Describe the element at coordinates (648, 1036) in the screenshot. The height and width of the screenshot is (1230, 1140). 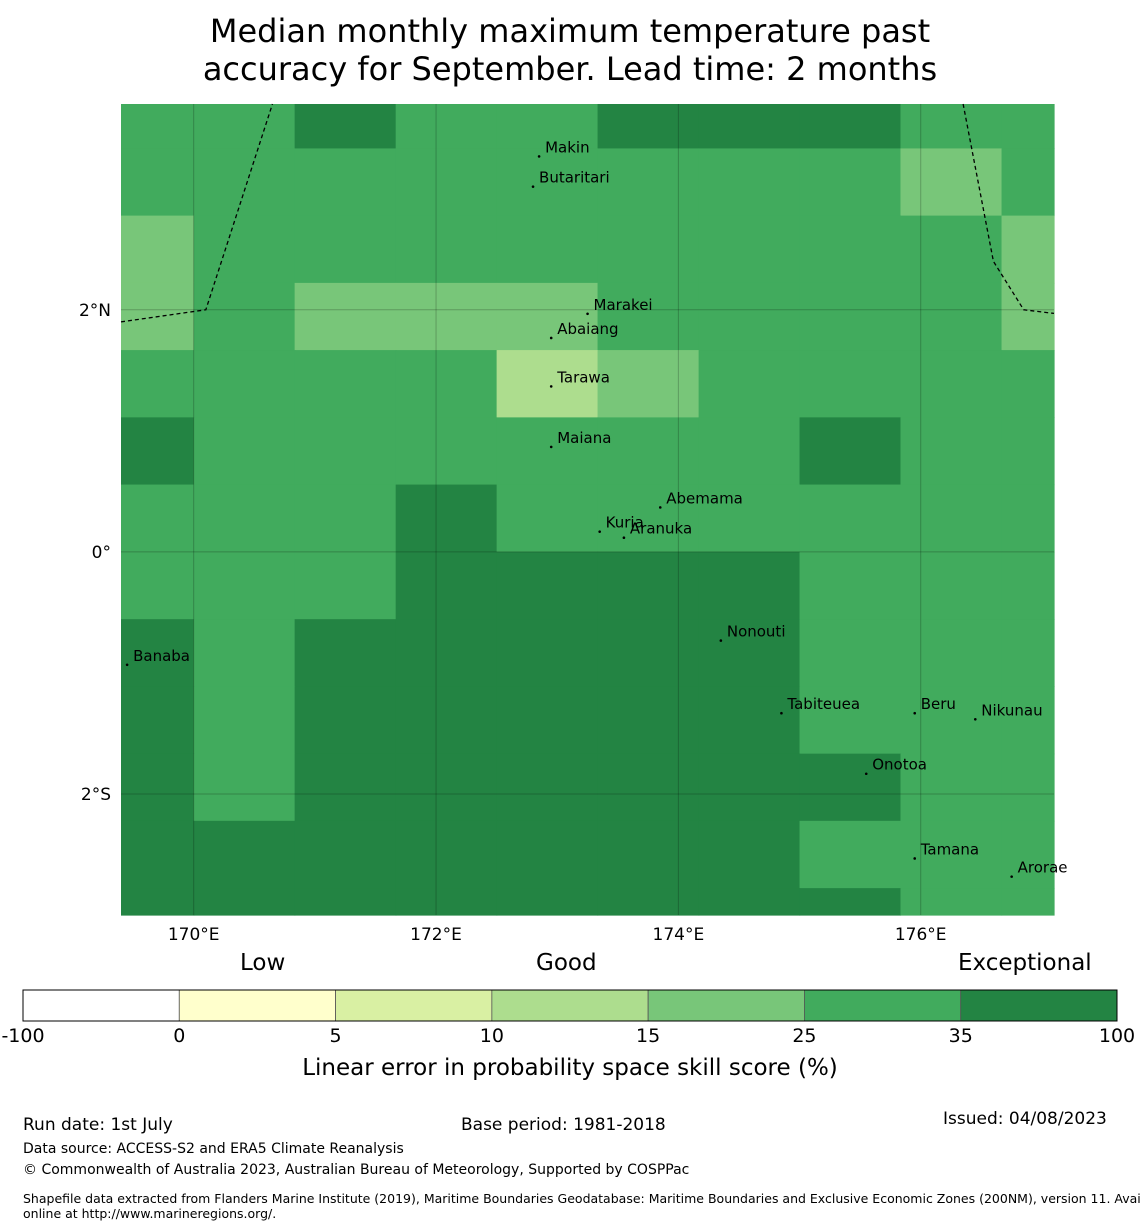
I see `colorbar-tick-label: 15` at that location.